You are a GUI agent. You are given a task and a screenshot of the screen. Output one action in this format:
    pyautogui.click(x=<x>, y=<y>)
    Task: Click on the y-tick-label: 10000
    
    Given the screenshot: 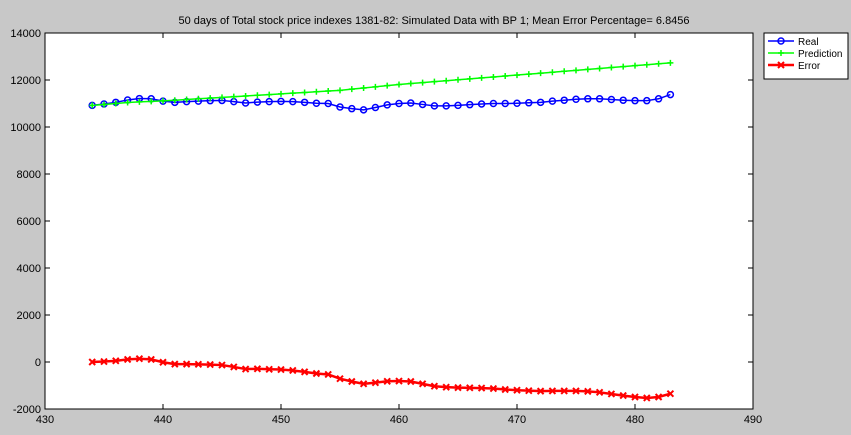 What is the action you would take?
    pyautogui.click(x=25, y=128)
    